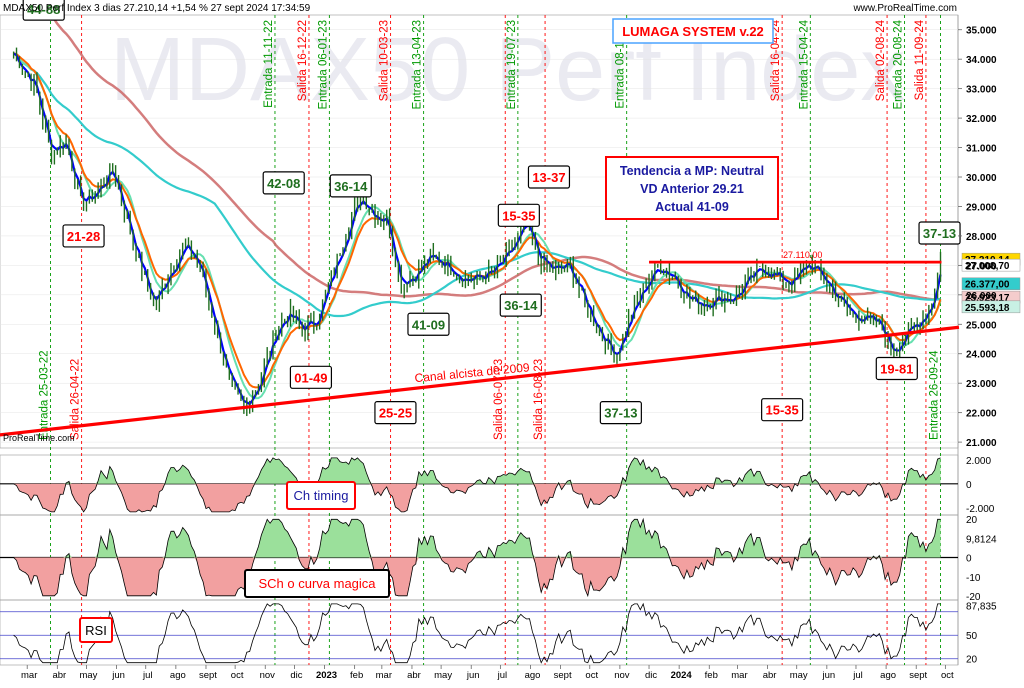  I want to click on ch-timing-y-label: 0, so click(969, 485).